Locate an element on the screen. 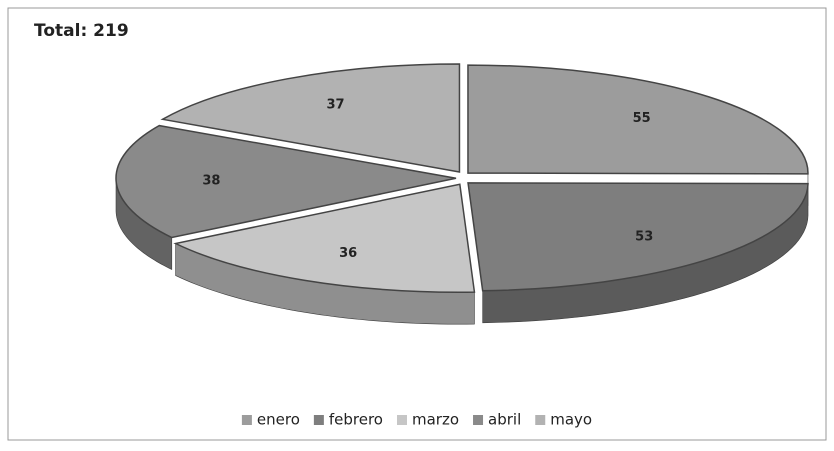  legend: enero febrero marzo abril mayo is located at coordinates (416, 420).